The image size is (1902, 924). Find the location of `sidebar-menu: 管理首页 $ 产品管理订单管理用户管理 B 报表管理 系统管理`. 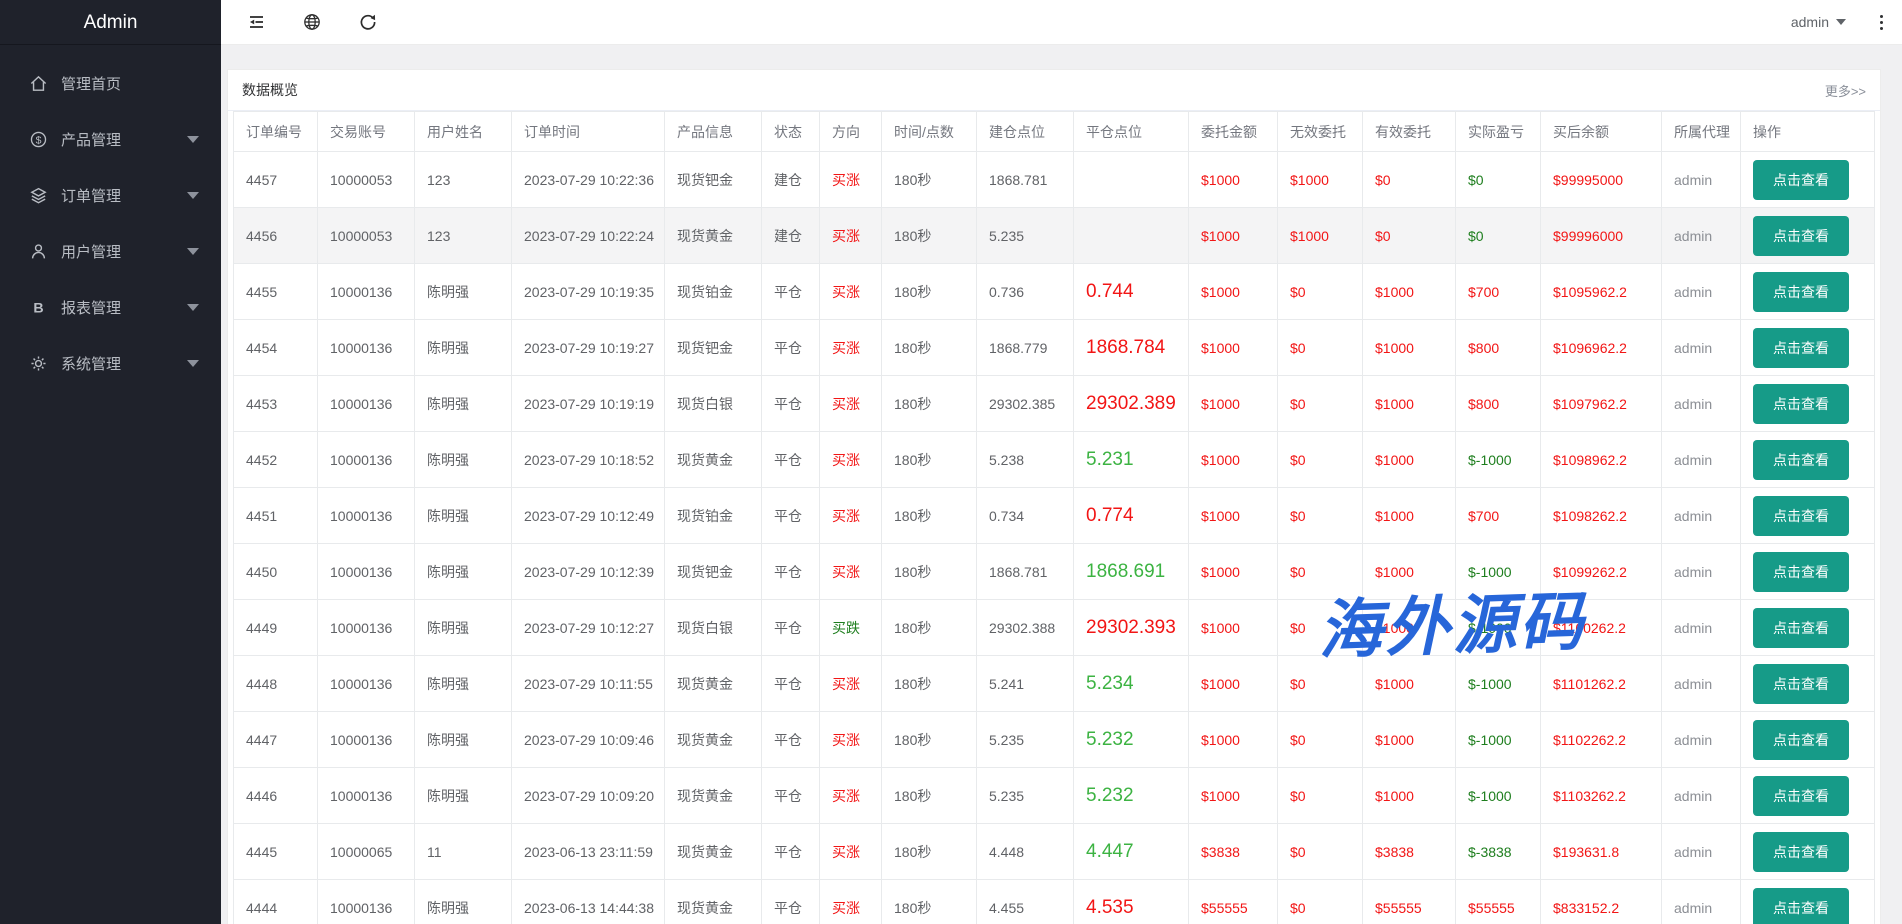

sidebar-menu: 管理首页 $ 产品管理订单管理用户管理 B 报表管理 系统管理 is located at coordinates (110, 218).